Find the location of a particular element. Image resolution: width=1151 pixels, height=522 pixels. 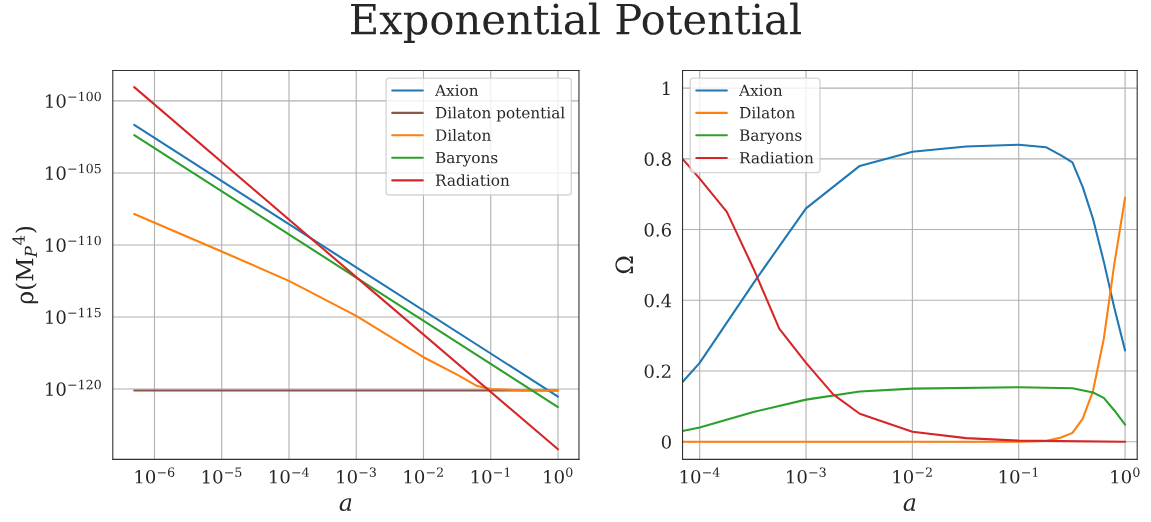

y-tick-label: 1 is located at coordinates (666, 88).